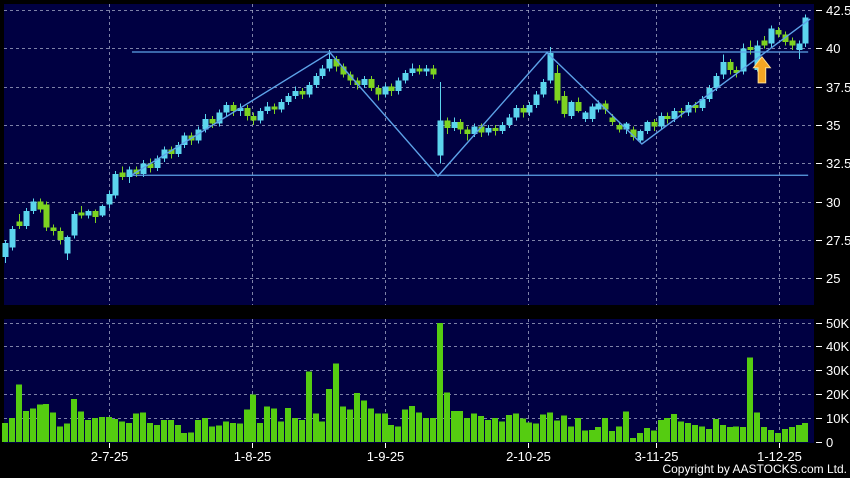  I want to click on volume-axis-labels: 50K 40K 30K 20K 10K 0, so click(832, 383).